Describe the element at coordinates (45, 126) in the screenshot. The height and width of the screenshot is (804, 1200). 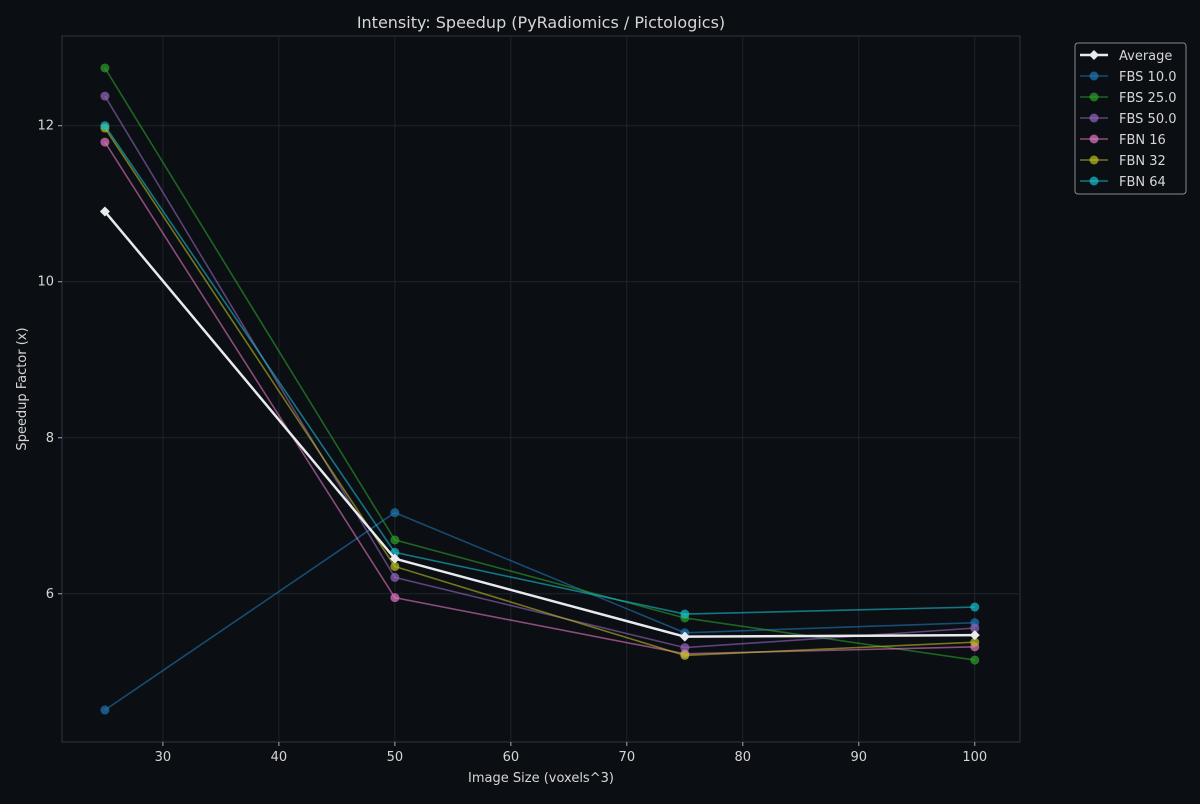
I see `y-tick-label: 12` at that location.